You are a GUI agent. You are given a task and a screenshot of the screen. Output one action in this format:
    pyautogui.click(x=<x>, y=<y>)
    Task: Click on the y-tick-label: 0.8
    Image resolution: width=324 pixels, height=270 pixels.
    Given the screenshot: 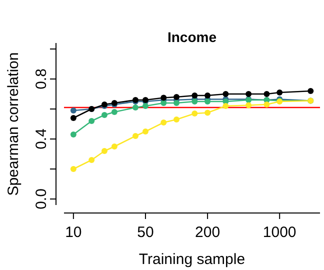 What is the action you would take?
    pyautogui.click(x=41, y=79)
    